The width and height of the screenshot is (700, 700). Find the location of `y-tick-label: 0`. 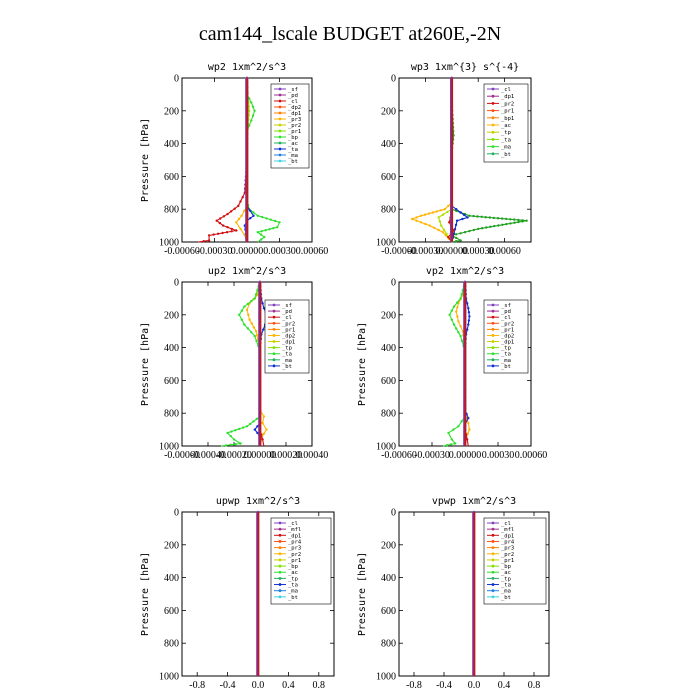

y-tick-label: 0 is located at coordinates (176, 283).